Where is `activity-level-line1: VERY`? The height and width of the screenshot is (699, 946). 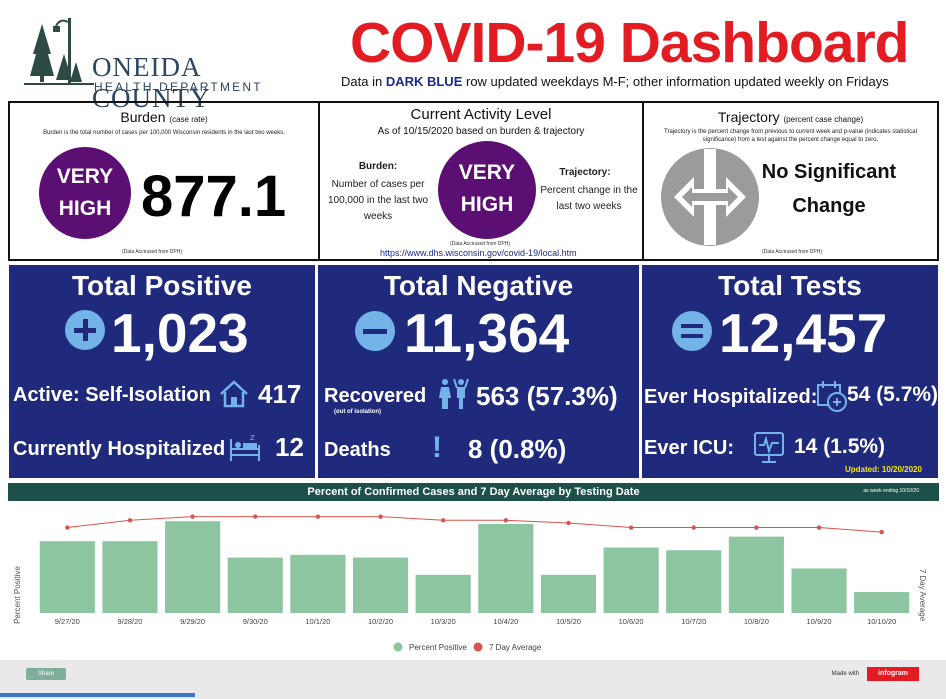 activity-level-line1: VERY is located at coordinates (487, 172).